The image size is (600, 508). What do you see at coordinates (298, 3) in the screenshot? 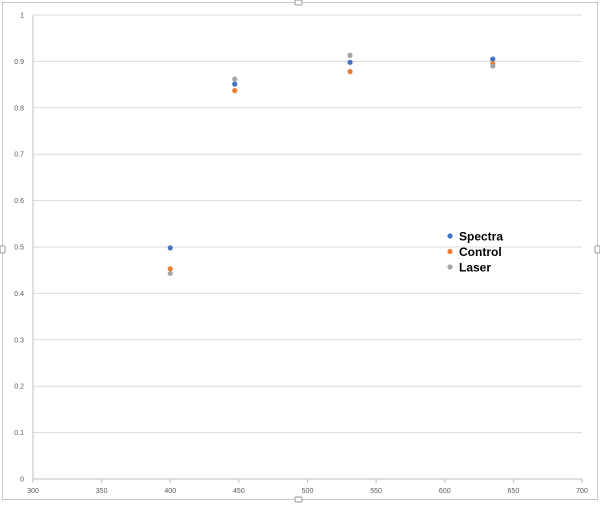
I see `resize-handle-top` at bounding box center [298, 3].